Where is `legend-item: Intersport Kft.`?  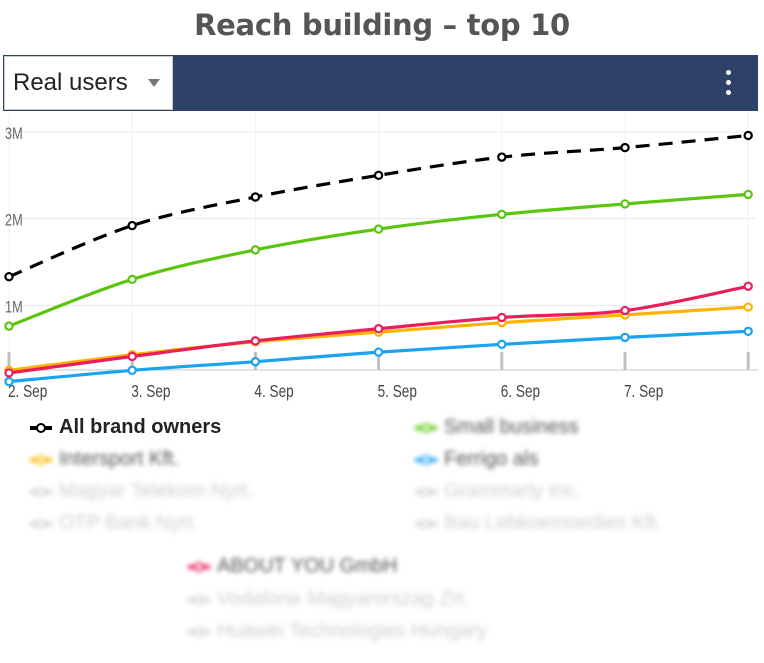 legend-item: Intersport Kft. is located at coordinates (104, 459).